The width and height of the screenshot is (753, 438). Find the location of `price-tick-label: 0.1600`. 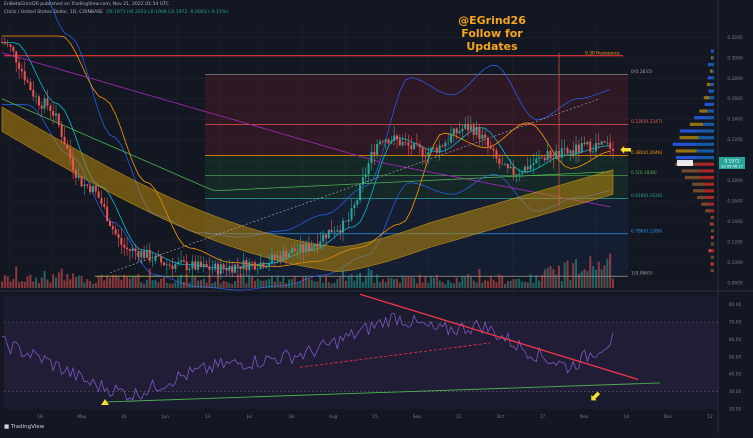

price-tick-label: 0.1600 is located at coordinates (735, 202).